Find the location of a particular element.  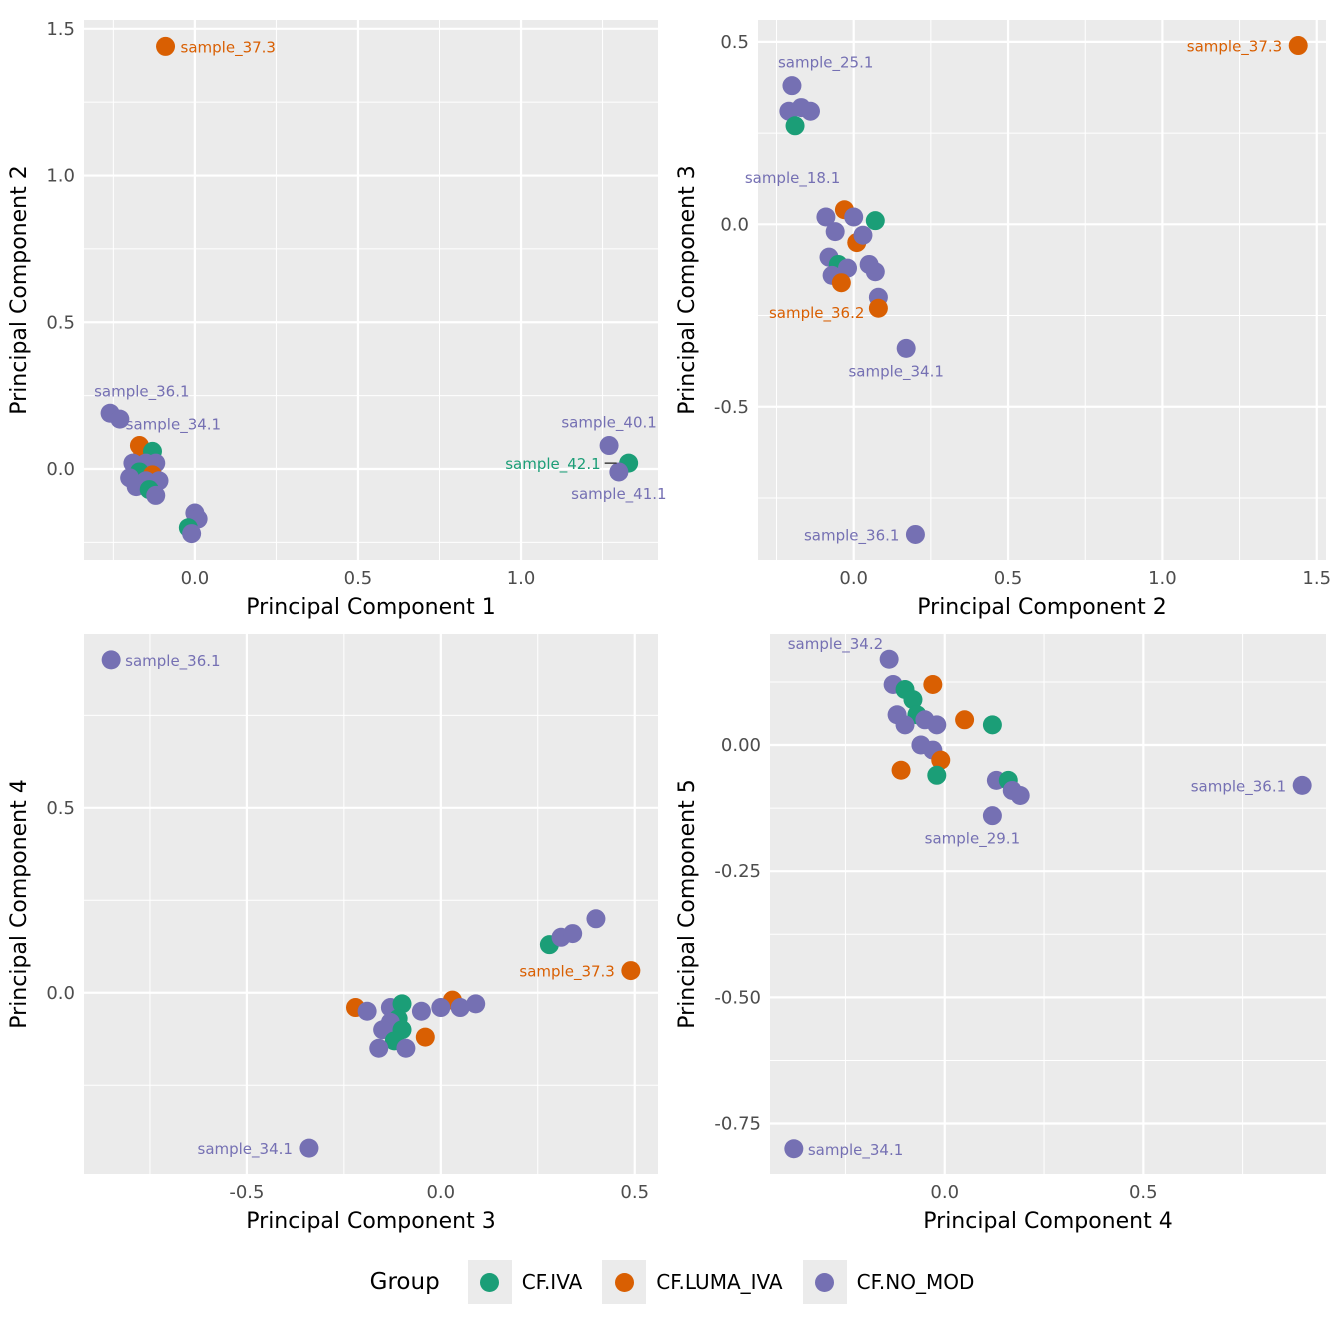

x-axis-title: Principal Component 1 is located at coordinates (370, 607).